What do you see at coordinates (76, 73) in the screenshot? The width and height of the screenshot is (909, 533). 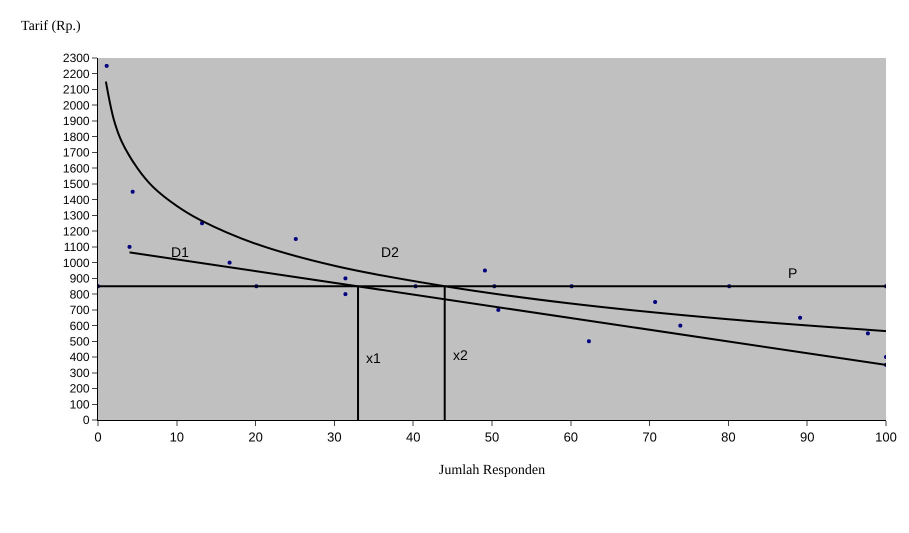 I see `y-tick-label: 2200` at bounding box center [76, 73].